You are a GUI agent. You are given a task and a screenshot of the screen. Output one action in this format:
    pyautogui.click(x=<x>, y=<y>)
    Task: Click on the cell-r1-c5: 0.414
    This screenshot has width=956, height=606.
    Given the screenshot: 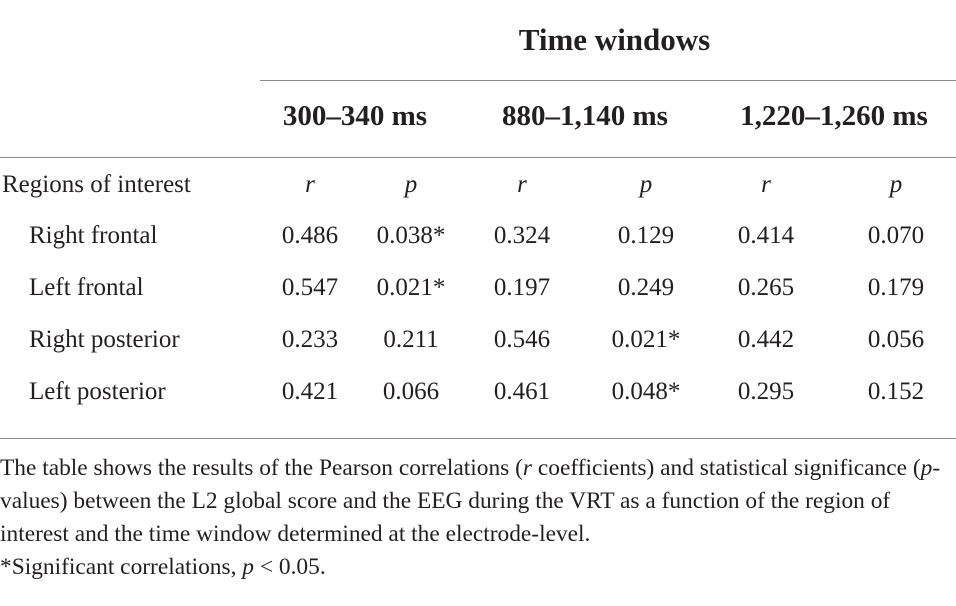 What is the action you would take?
    pyautogui.click(x=766, y=235)
    